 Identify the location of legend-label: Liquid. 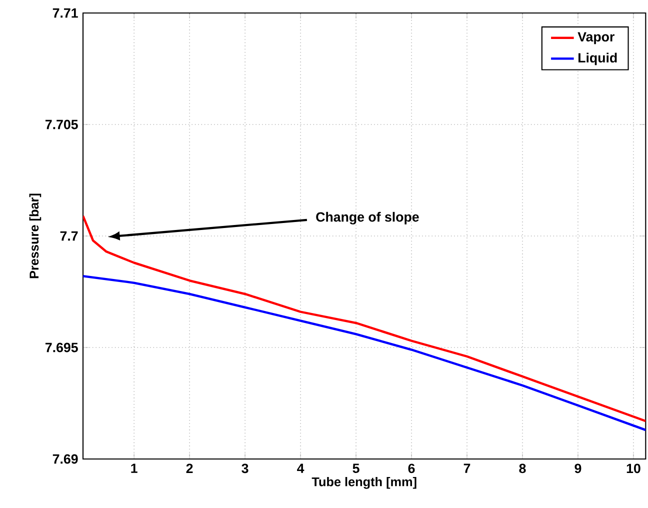
(597, 59).